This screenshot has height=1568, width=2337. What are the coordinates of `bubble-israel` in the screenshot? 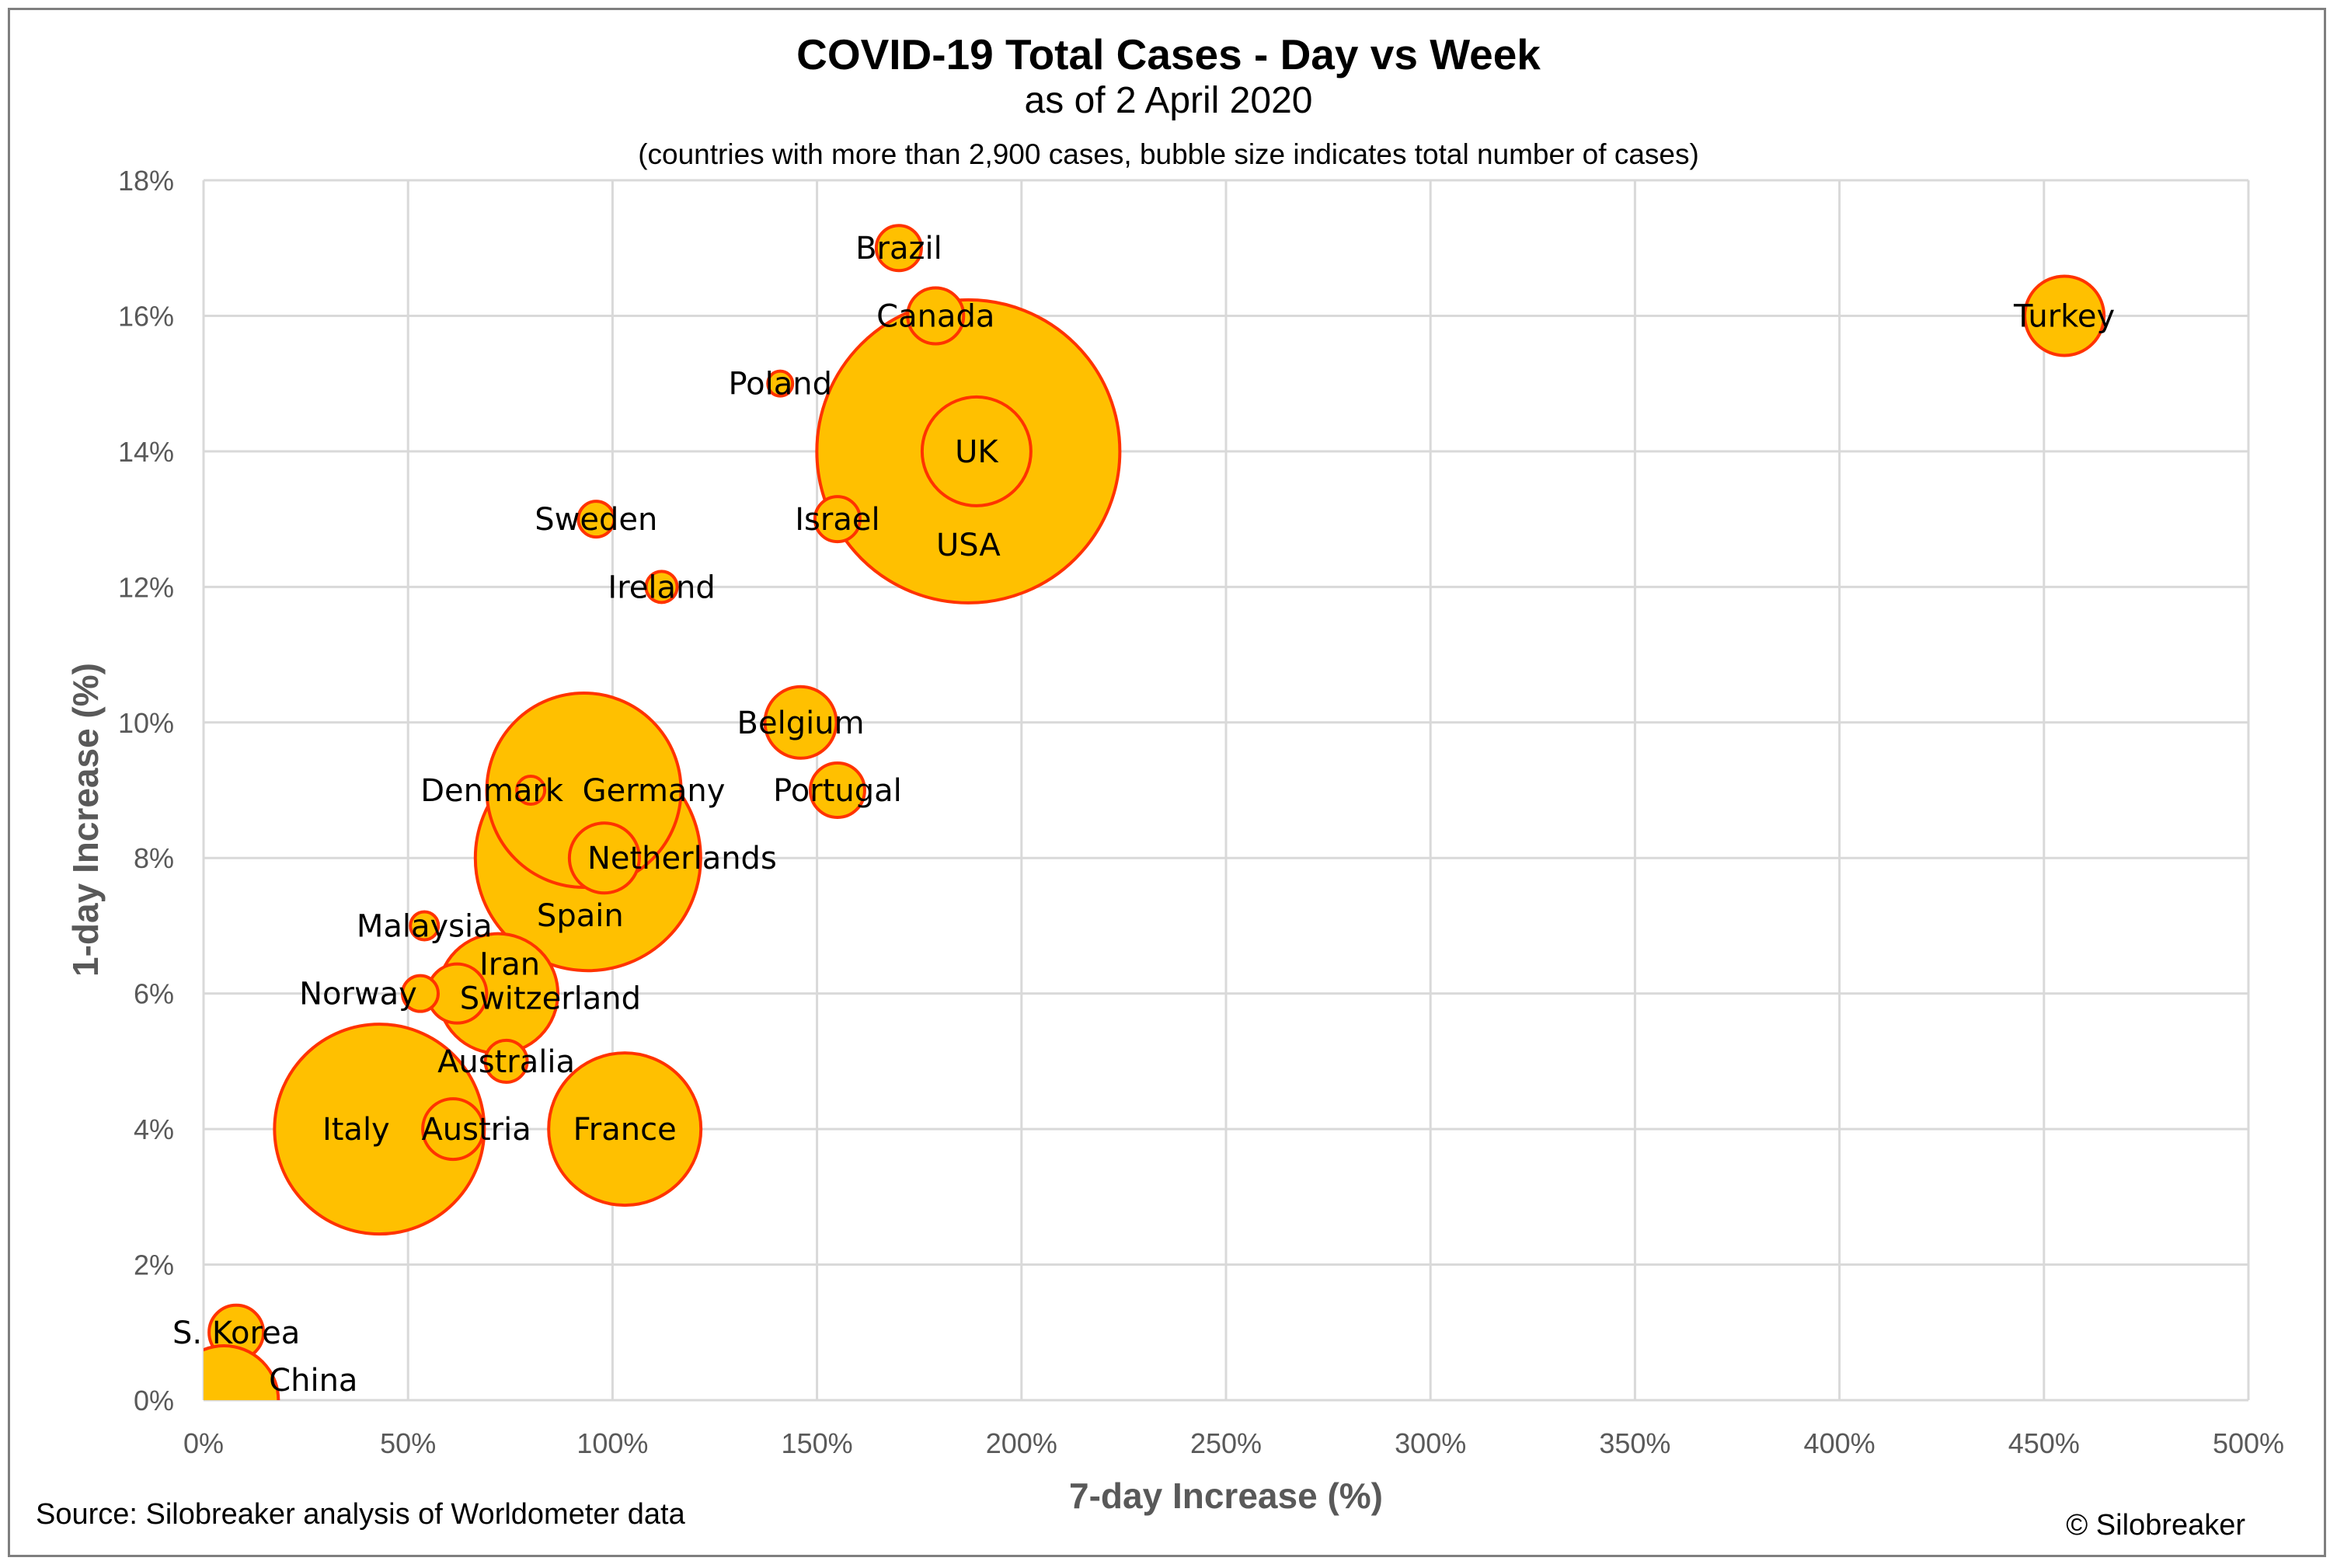 It's located at (837, 519).